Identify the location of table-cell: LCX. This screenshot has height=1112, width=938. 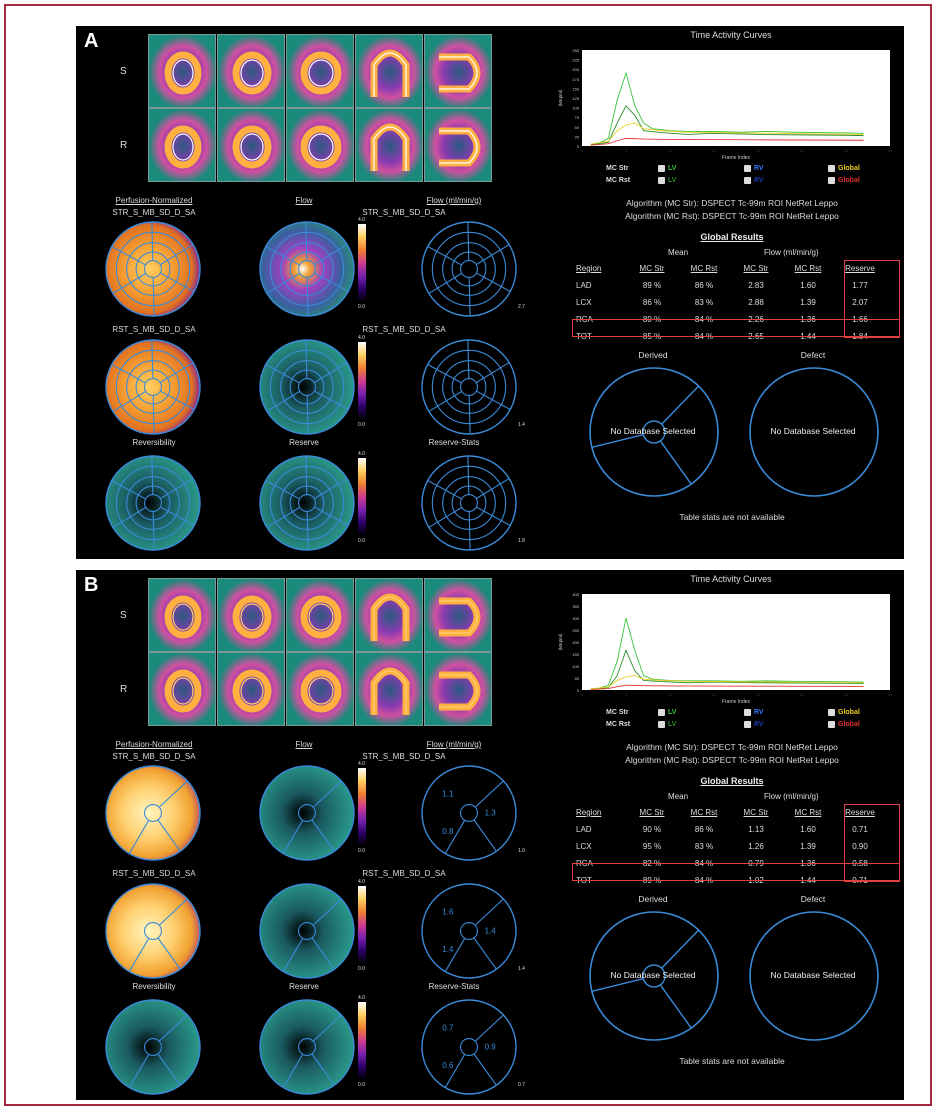
(584, 302).